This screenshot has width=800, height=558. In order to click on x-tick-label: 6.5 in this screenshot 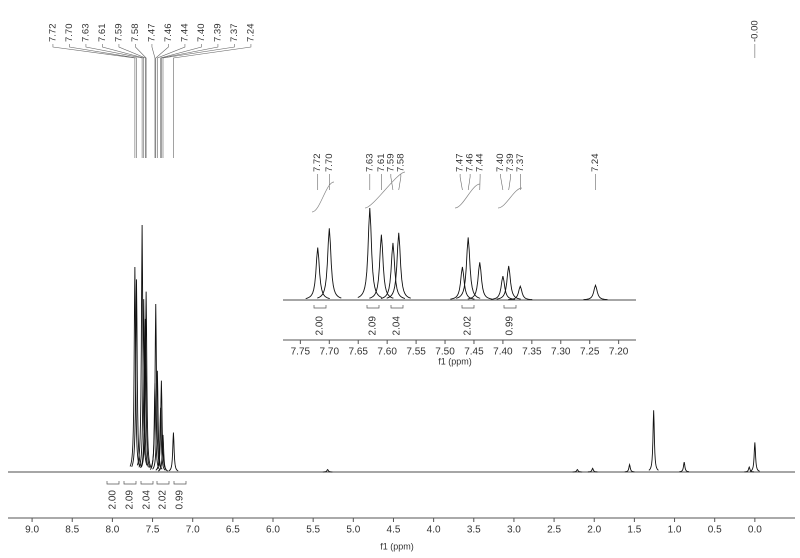, I will do `click(233, 530)`.